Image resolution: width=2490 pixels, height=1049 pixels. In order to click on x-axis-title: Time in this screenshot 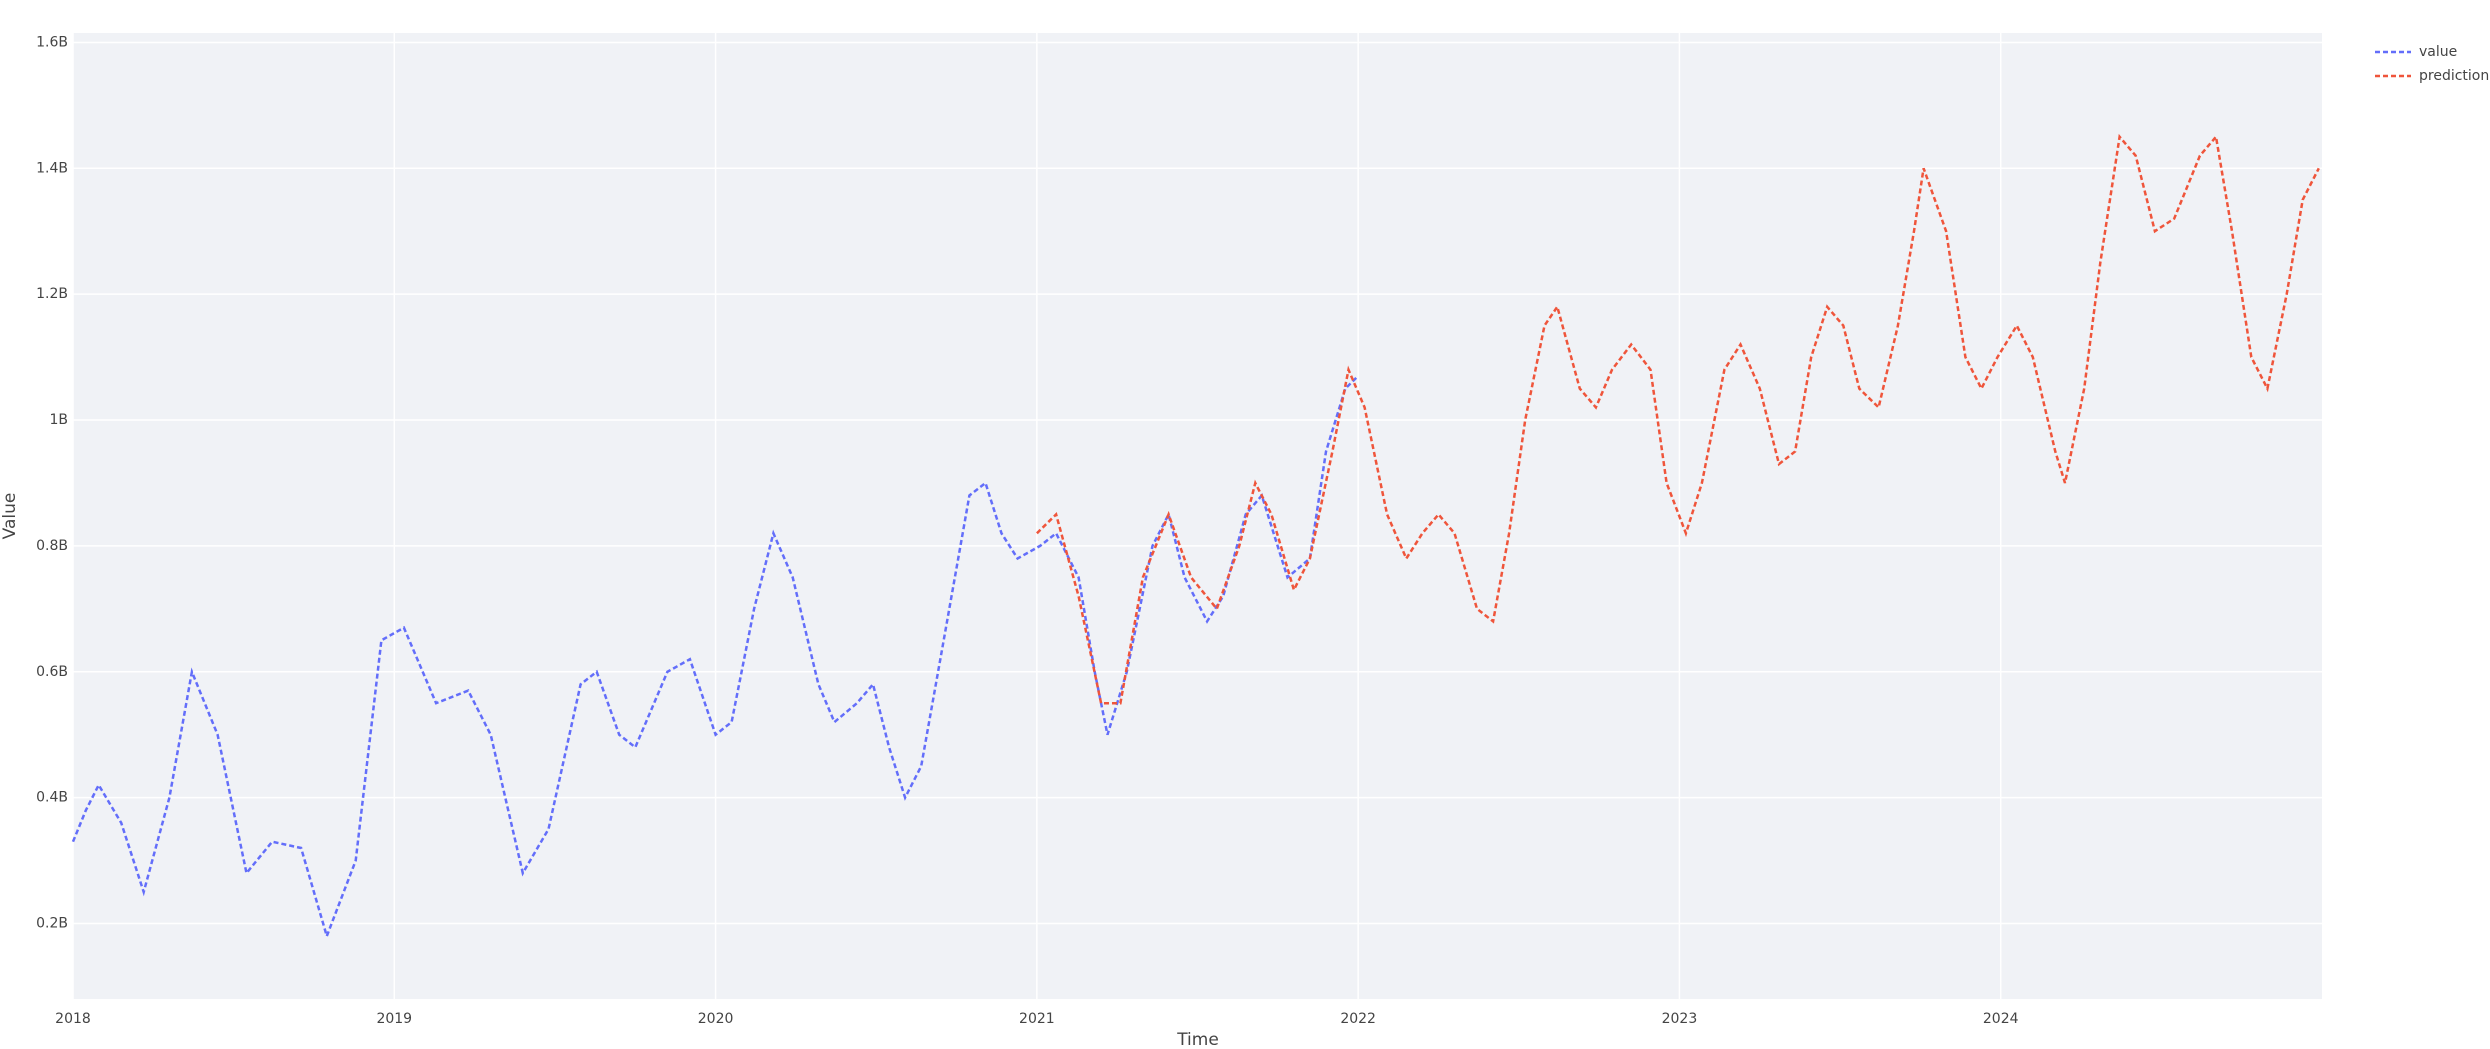, I will do `click(1197, 1039)`.